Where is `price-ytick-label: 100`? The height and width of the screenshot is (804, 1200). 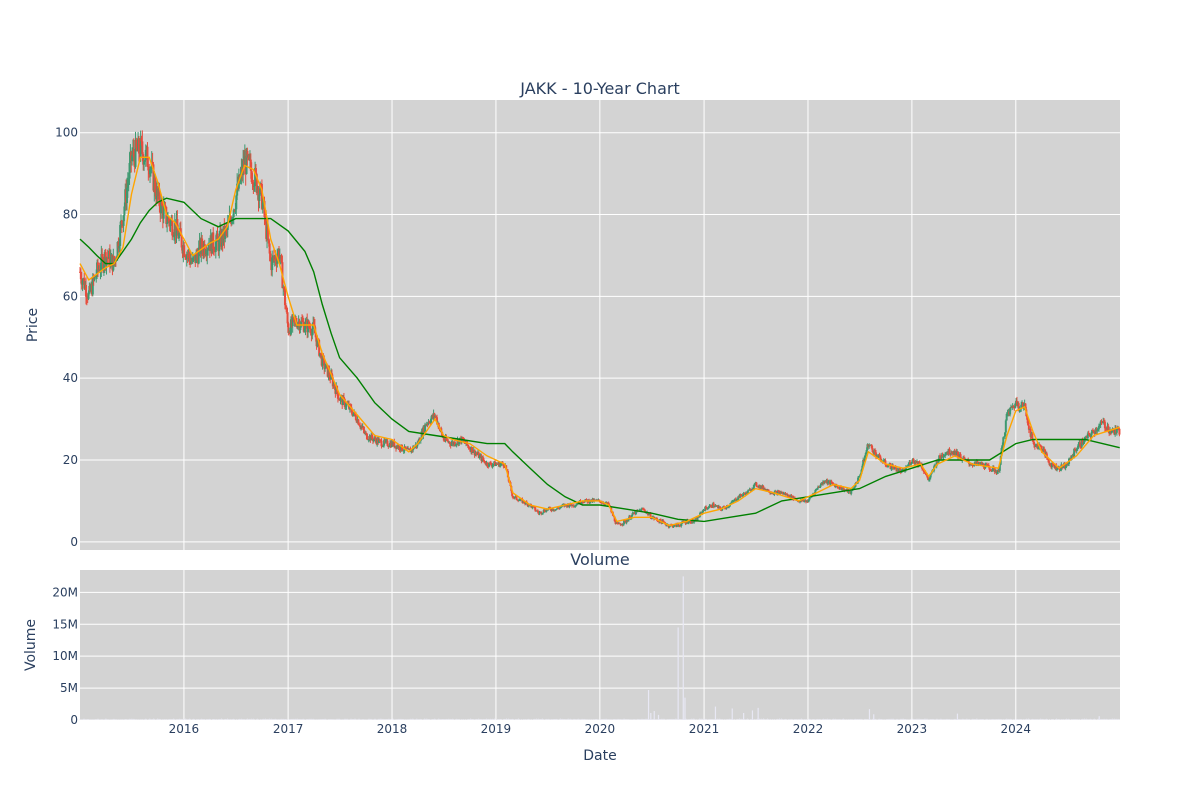
price-ytick-label: 100 is located at coordinates (66, 133).